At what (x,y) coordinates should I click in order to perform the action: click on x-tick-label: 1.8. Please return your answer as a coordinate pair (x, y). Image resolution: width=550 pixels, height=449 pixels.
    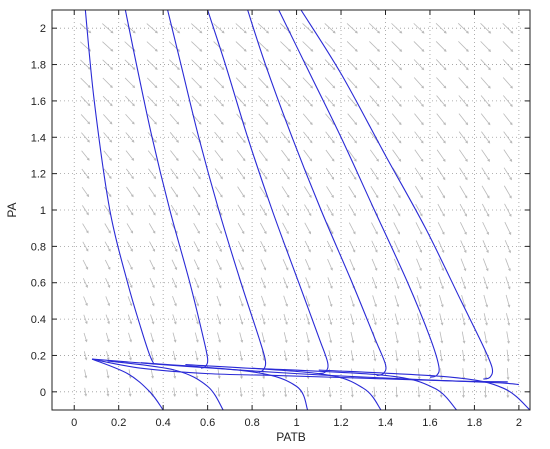
    Looking at the image, I should click on (474, 423).